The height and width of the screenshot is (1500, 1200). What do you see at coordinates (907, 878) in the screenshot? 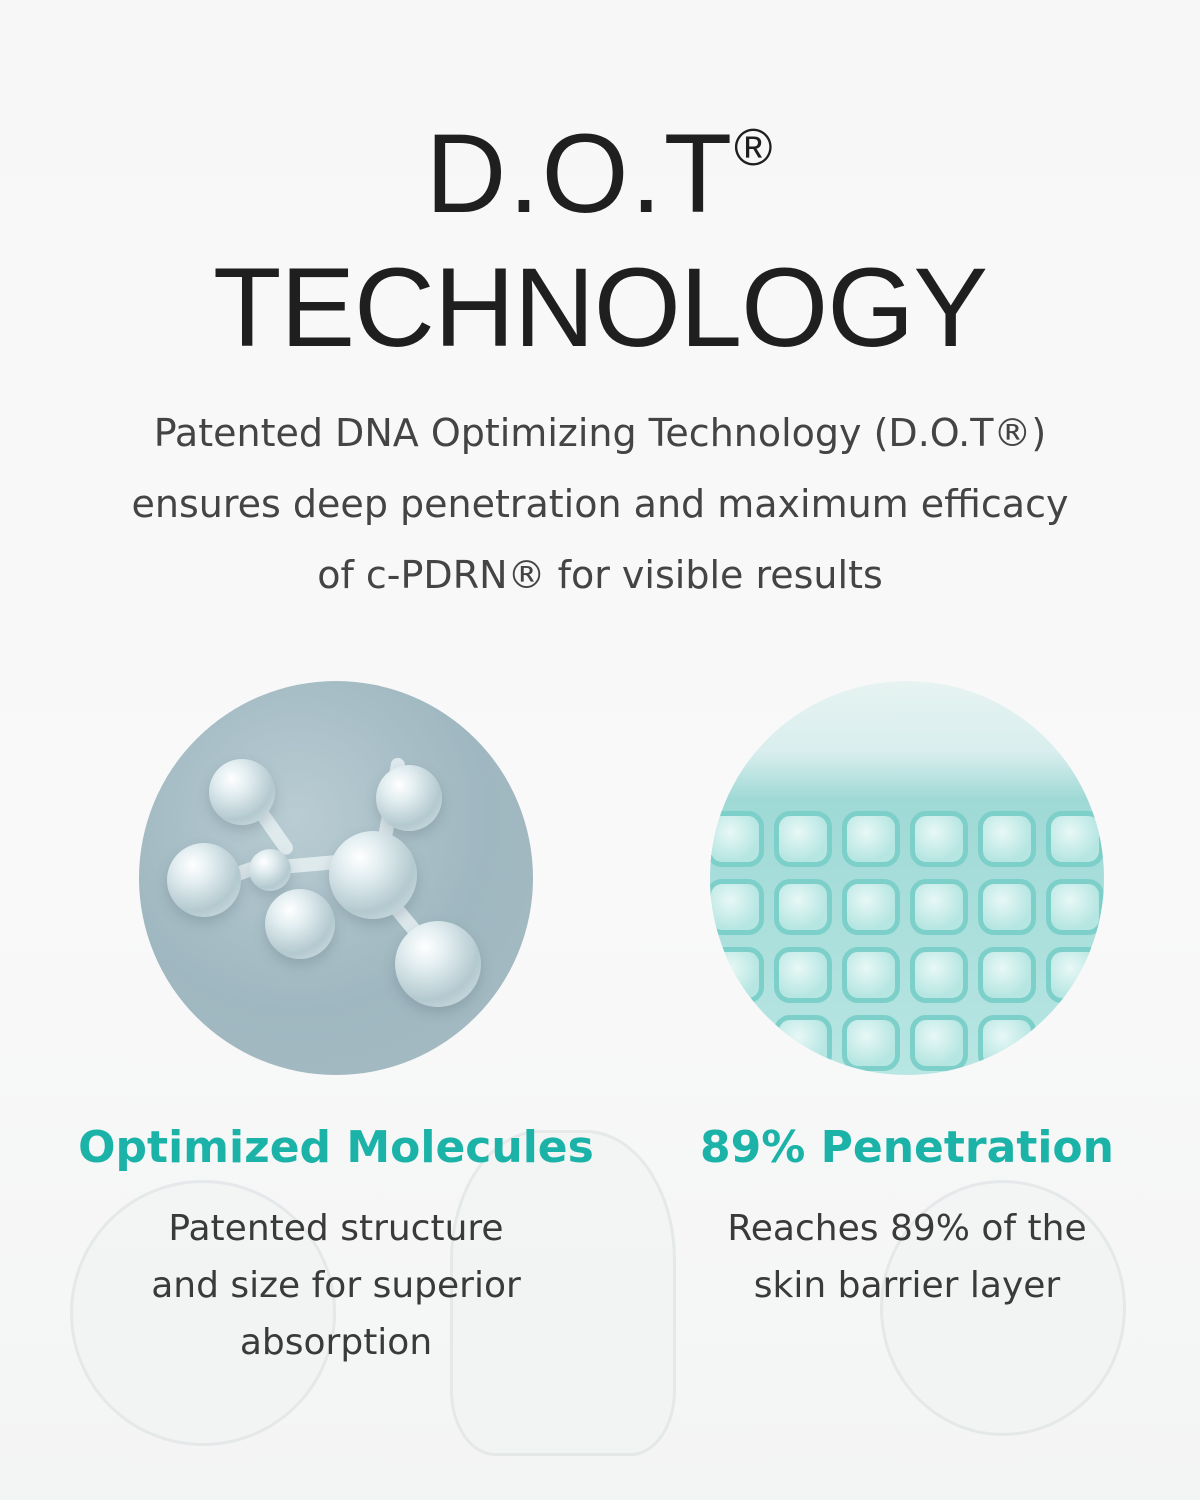
I see `cell-grid-image` at bounding box center [907, 878].